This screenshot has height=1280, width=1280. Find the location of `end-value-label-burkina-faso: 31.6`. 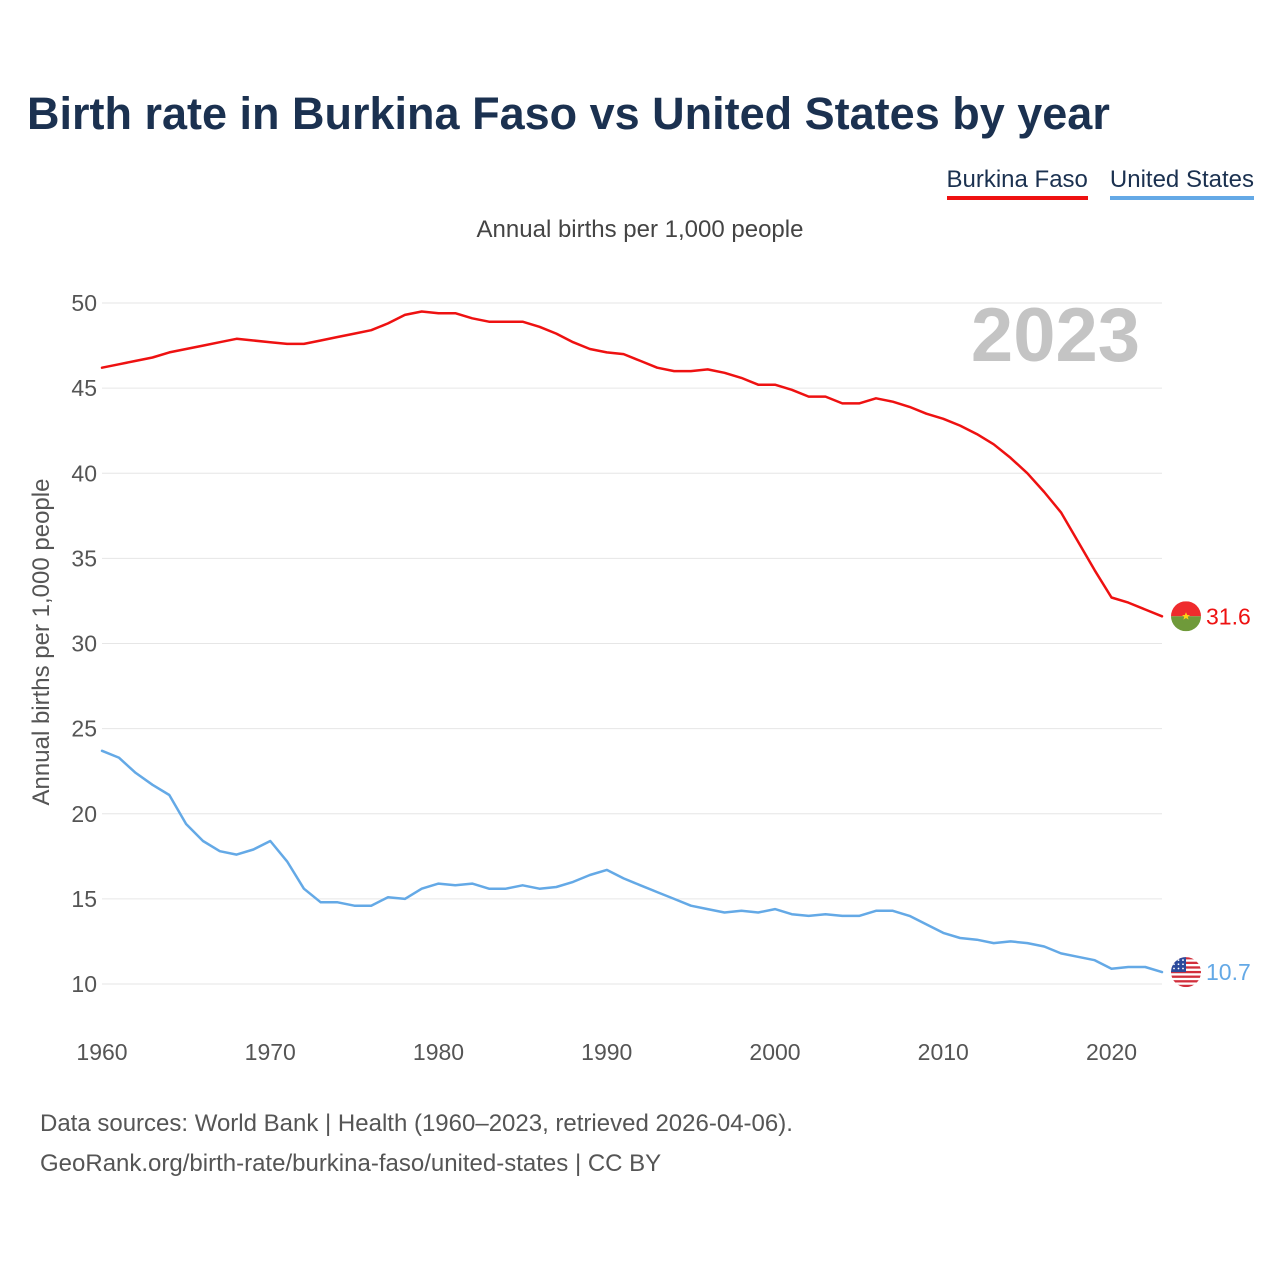

end-value-label-burkina-faso: 31.6 is located at coordinates (1228, 616).